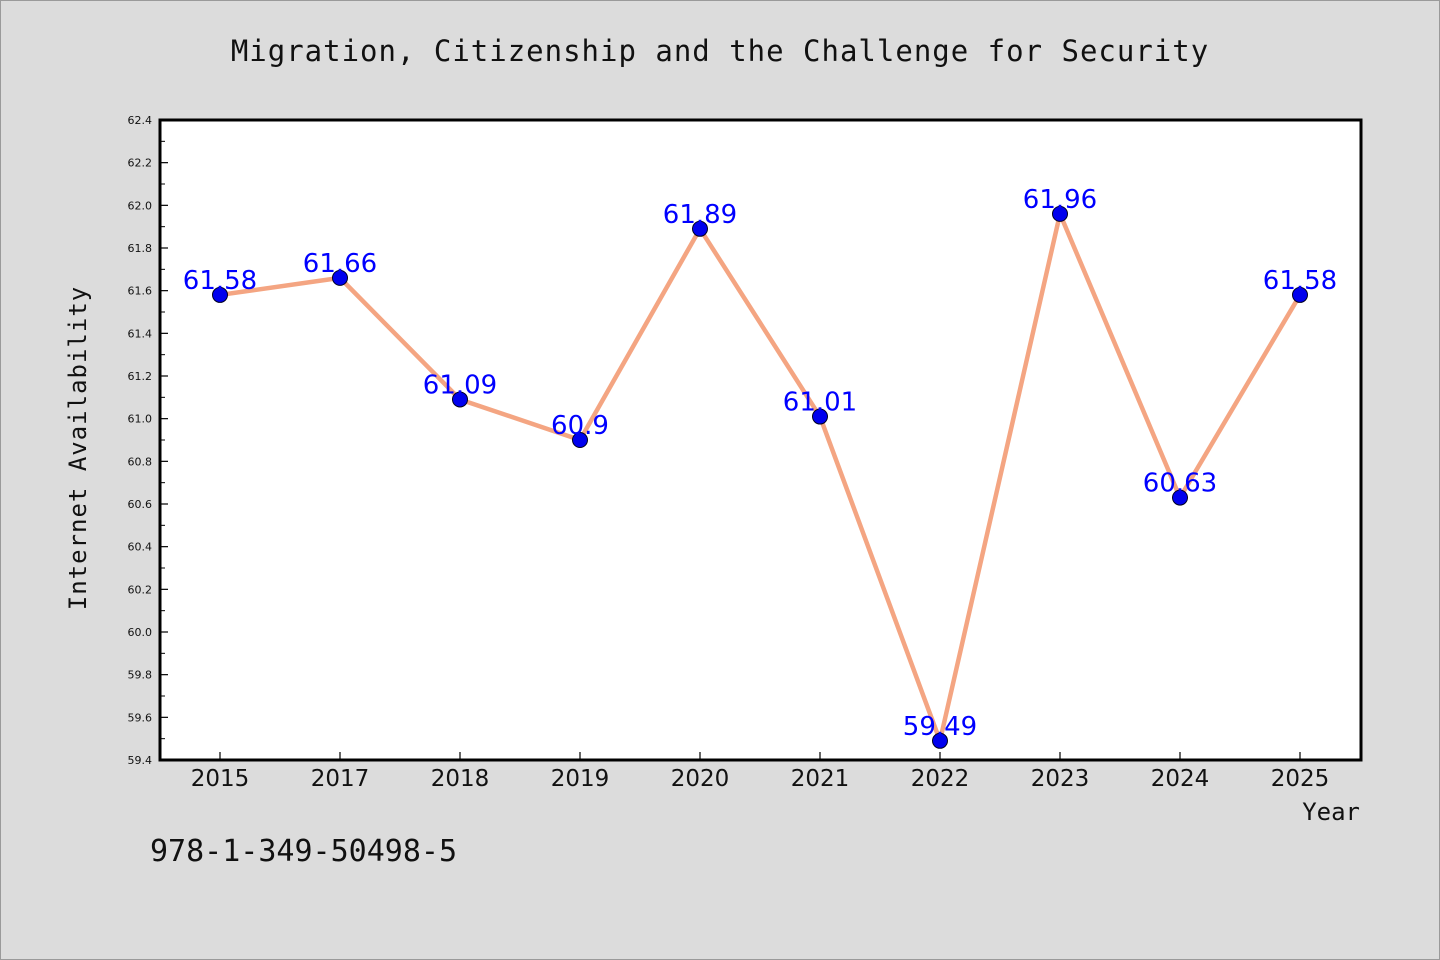 This screenshot has height=960, width=1440. What do you see at coordinates (140, 376) in the screenshot?
I see `y-tick-label: 61.2` at bounding box center [140, 376].